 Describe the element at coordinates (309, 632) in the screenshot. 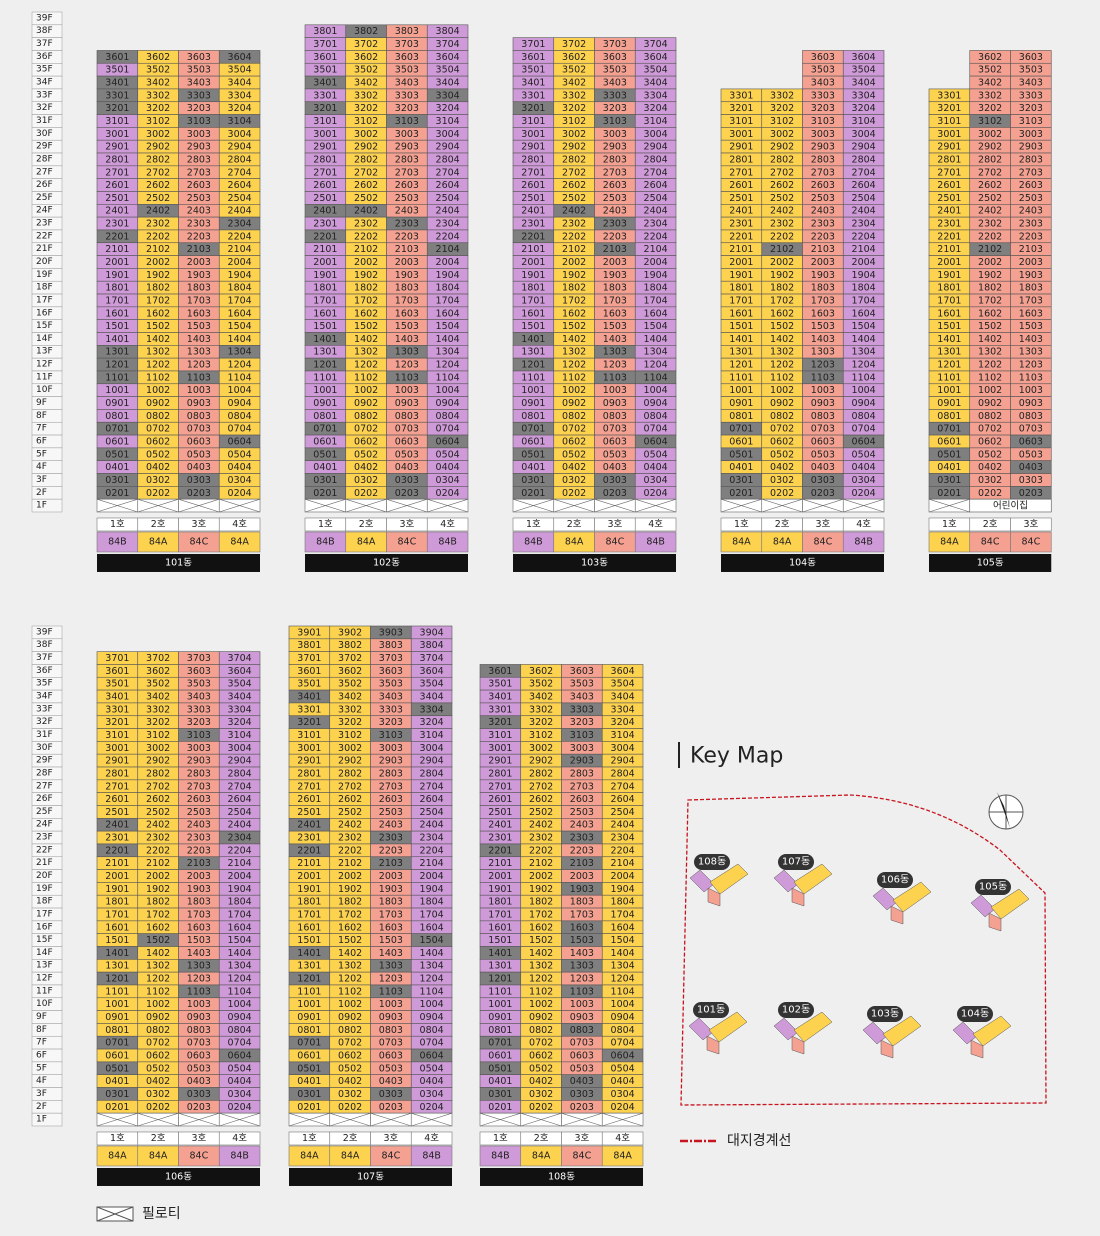

I see `unit-label: 3901` at that location.